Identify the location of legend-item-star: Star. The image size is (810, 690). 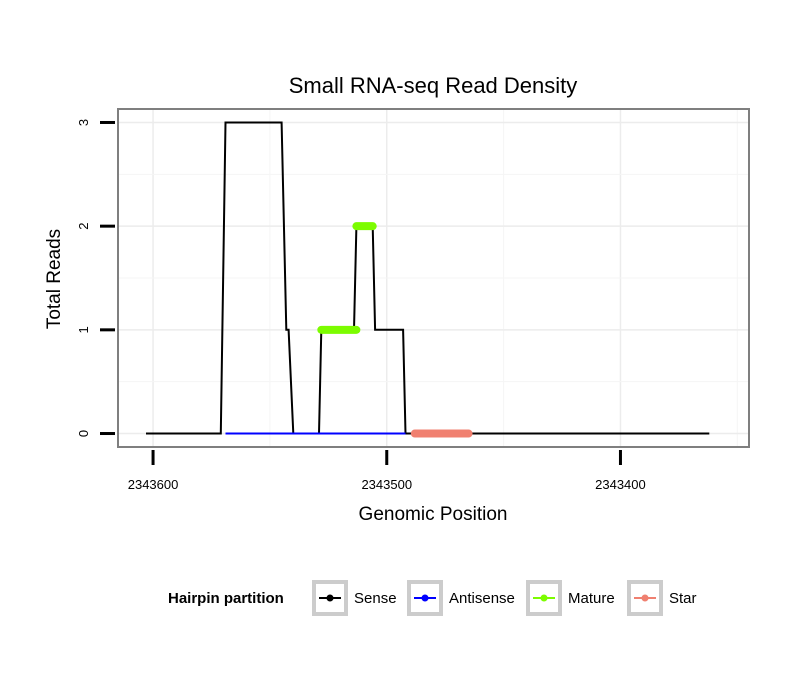
(662, 598).